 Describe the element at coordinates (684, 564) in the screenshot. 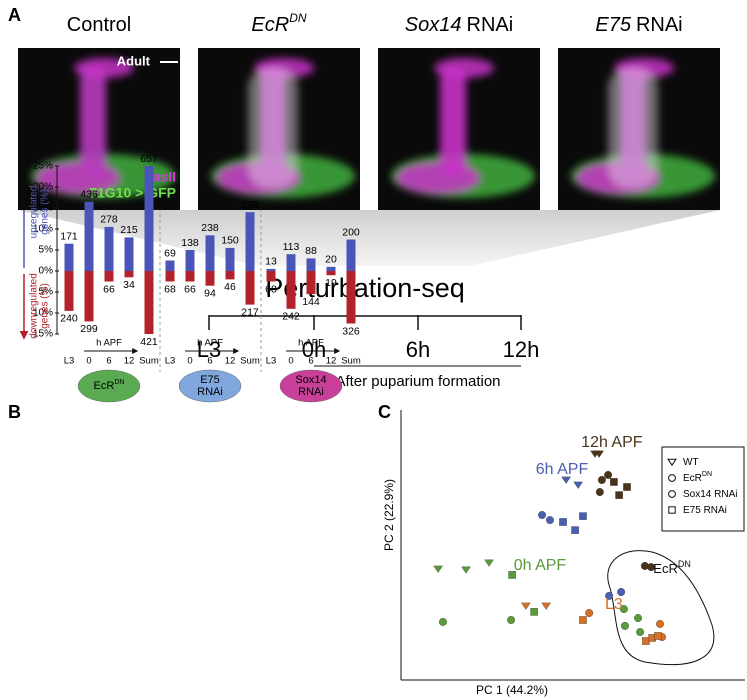

I see `annotation-sup: DN` at that location.